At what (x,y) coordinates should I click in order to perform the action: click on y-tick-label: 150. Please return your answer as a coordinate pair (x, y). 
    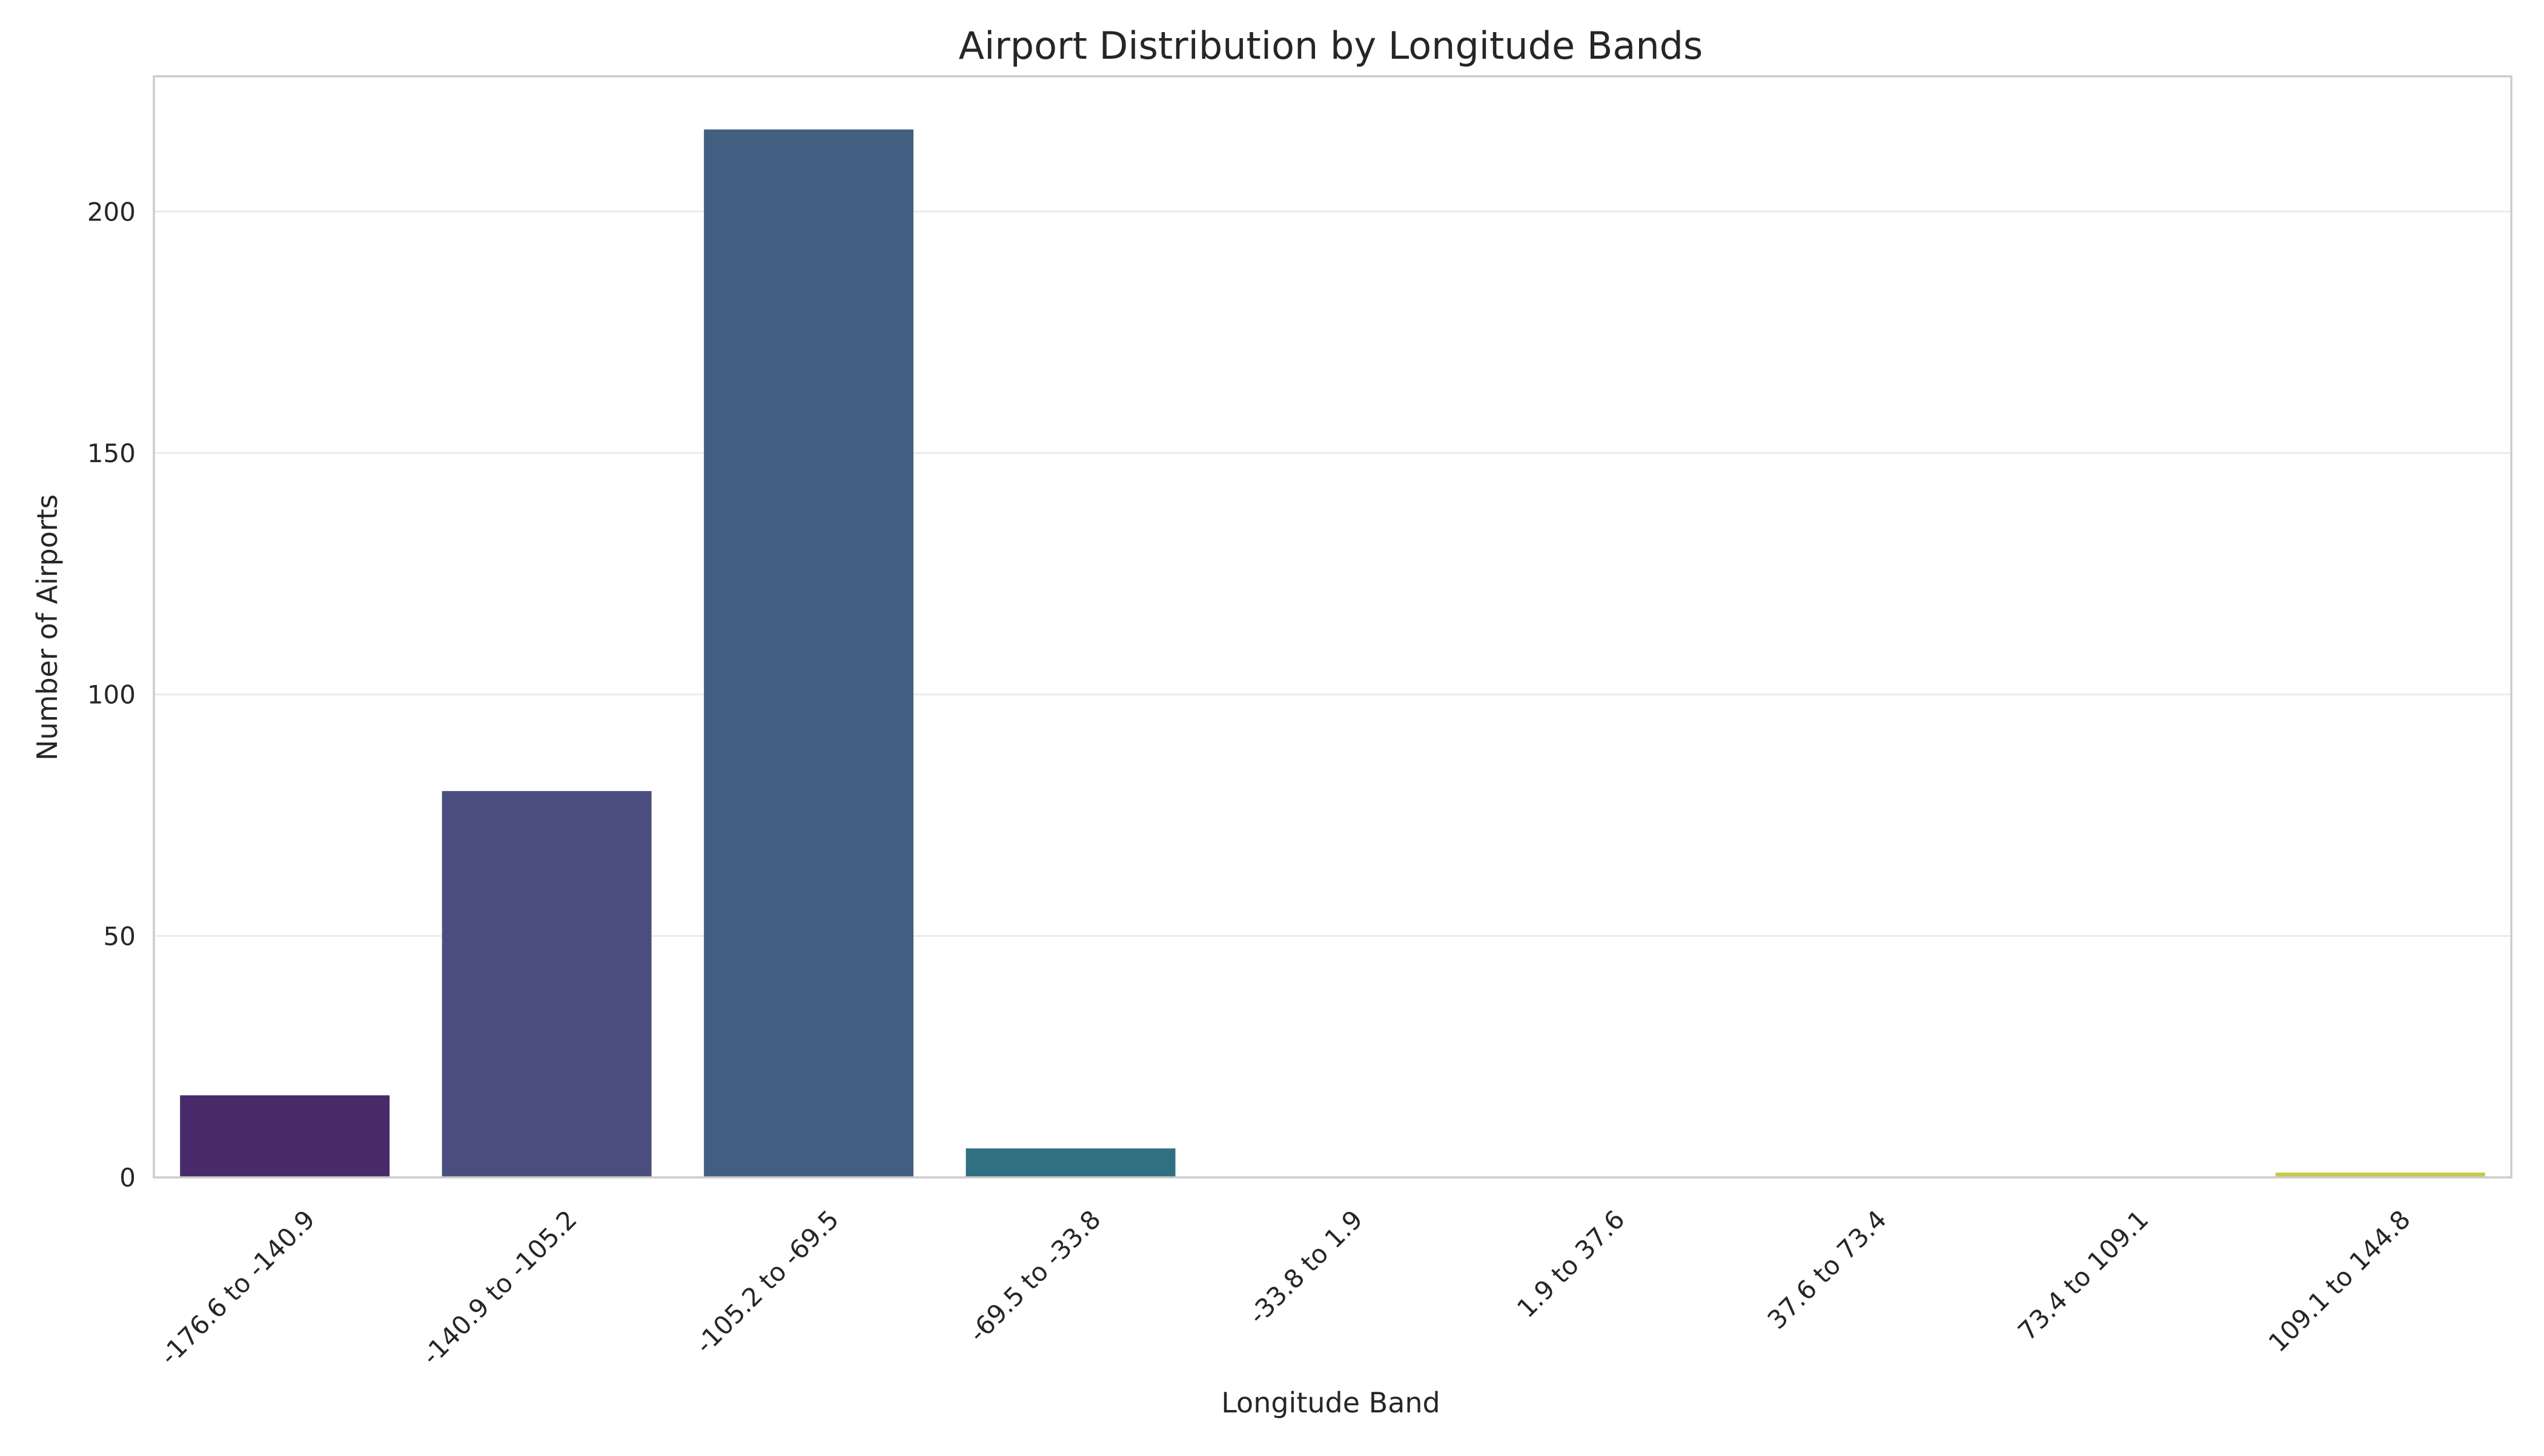
    Looking at the image, I should click on (112, 453).